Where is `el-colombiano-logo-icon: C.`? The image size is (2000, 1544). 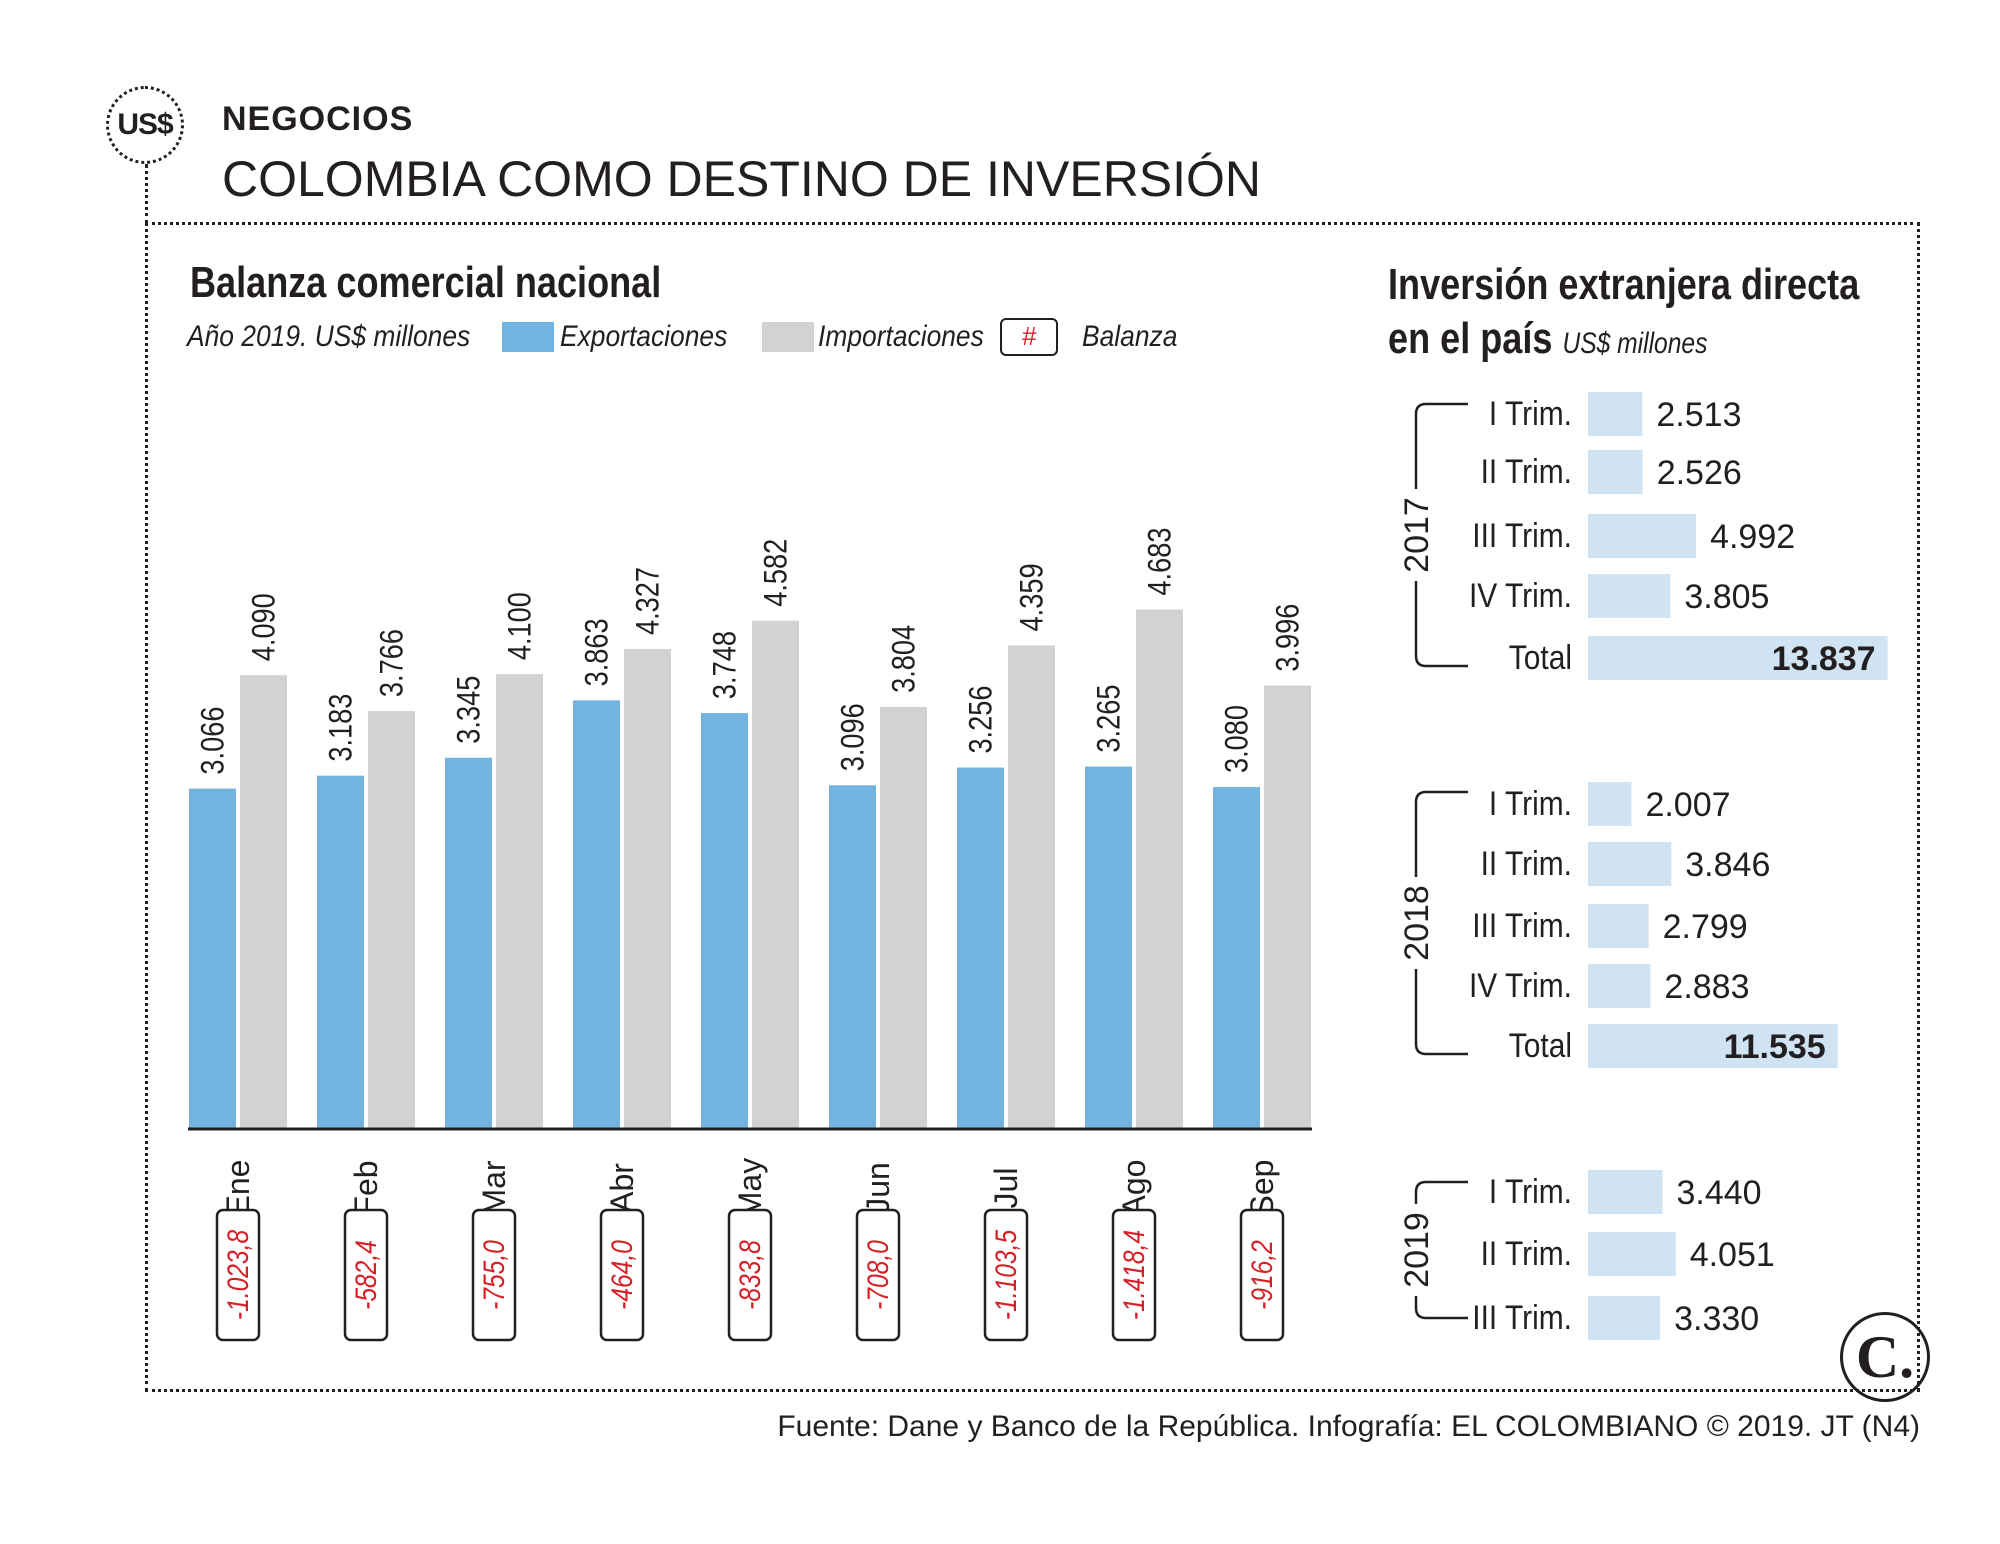
el-colombiano-logo-icon: C. is located at coordinates (1885, 1357).